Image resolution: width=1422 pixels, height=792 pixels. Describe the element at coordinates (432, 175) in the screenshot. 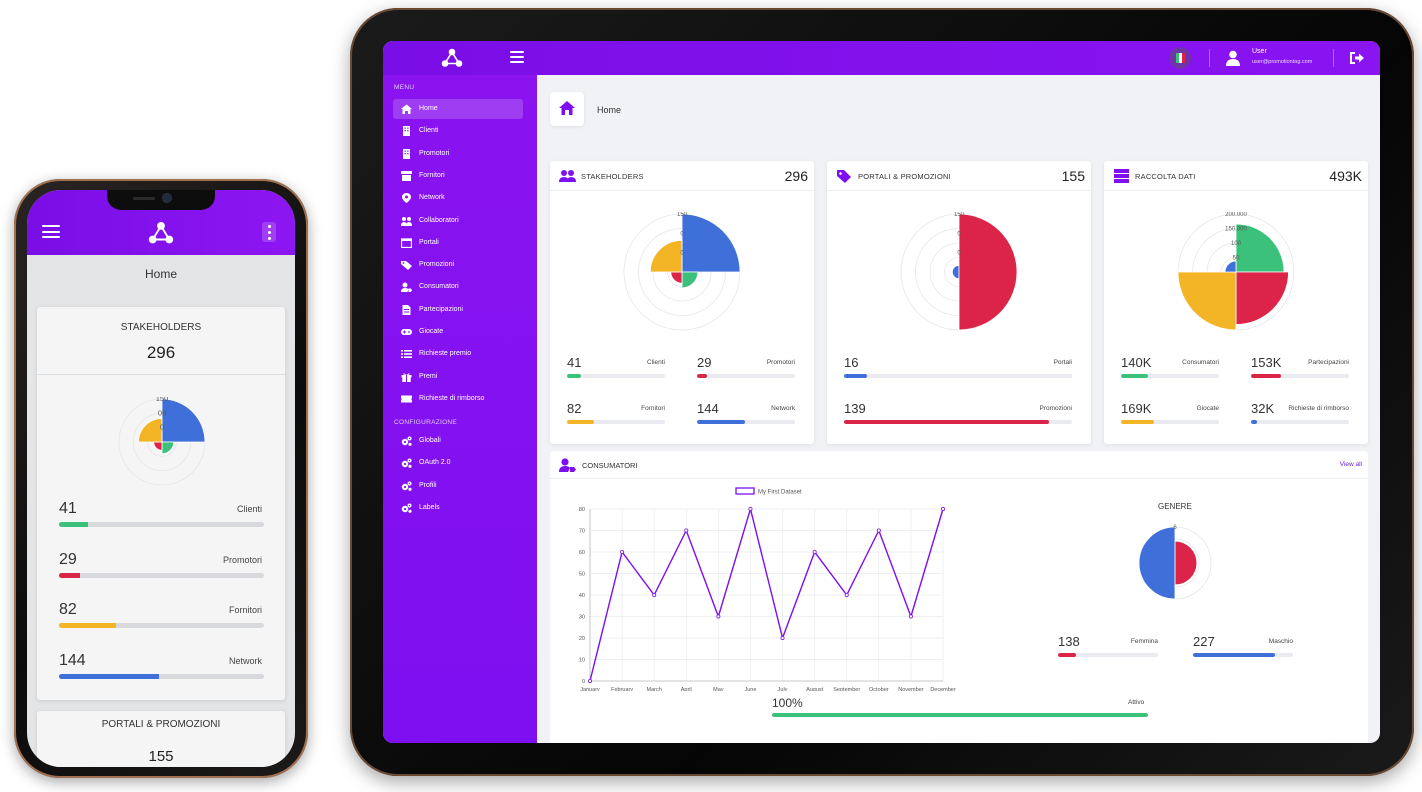

I see `sidebar-item-label: Fornitori` at that location.